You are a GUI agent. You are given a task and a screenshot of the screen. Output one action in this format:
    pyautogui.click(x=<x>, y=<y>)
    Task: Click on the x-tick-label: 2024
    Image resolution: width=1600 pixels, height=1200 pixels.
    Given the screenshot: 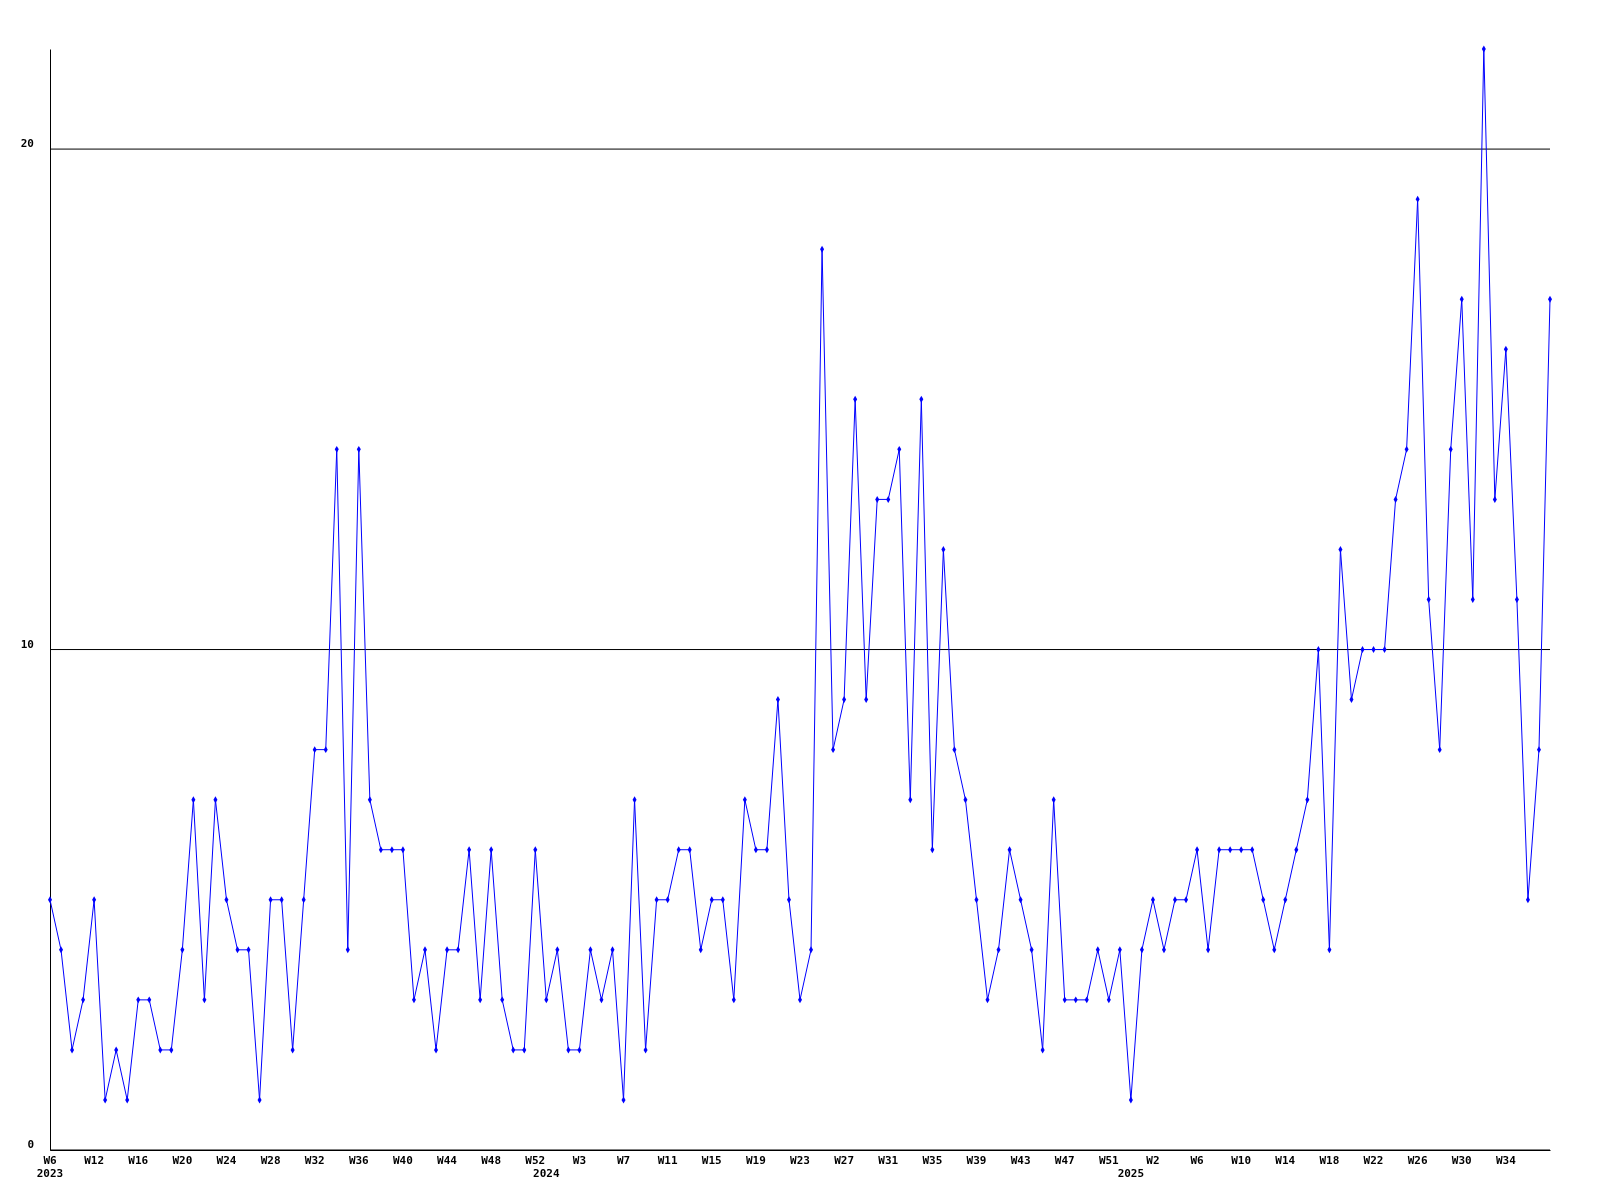 What is the action you would take?
    pyautogui.click(x=546, y=1173)
    